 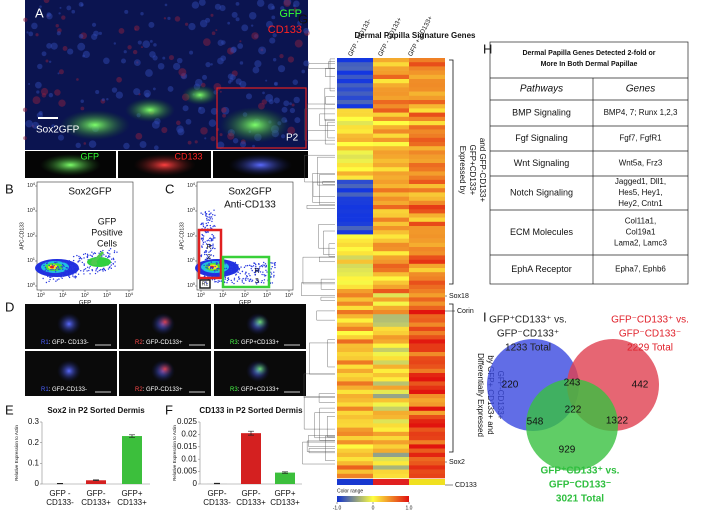 What do you see at coordinates (337, 508) in the screenshot?
I see `legend-tick-label: -1.0` at bounding box center [337, 508].